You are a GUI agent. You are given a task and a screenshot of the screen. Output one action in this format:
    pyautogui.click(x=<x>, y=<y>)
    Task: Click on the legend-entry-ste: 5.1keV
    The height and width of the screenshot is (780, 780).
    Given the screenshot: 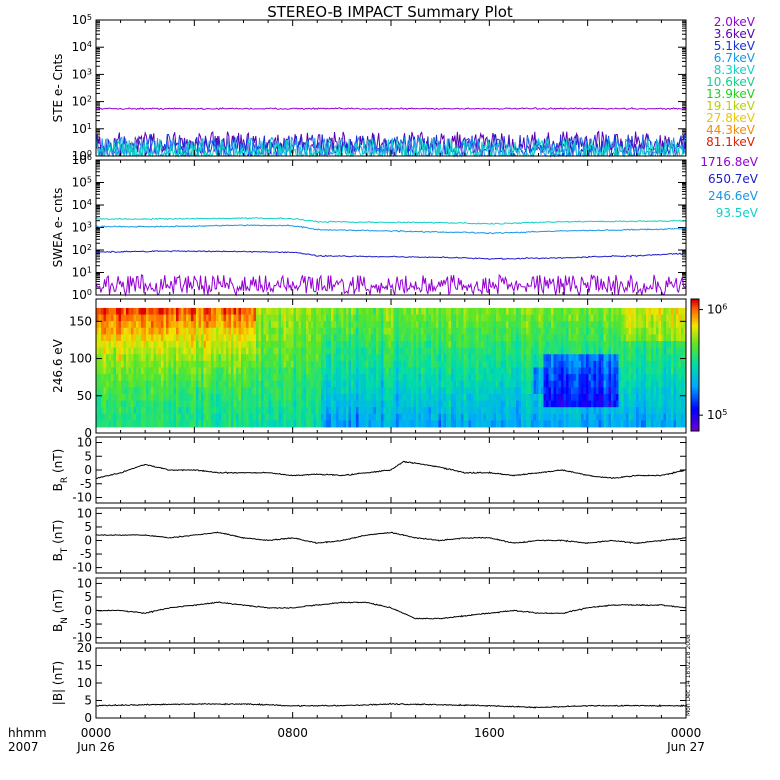 What is the action you would take?
    pyautogui.click(x=735, y=46)
    